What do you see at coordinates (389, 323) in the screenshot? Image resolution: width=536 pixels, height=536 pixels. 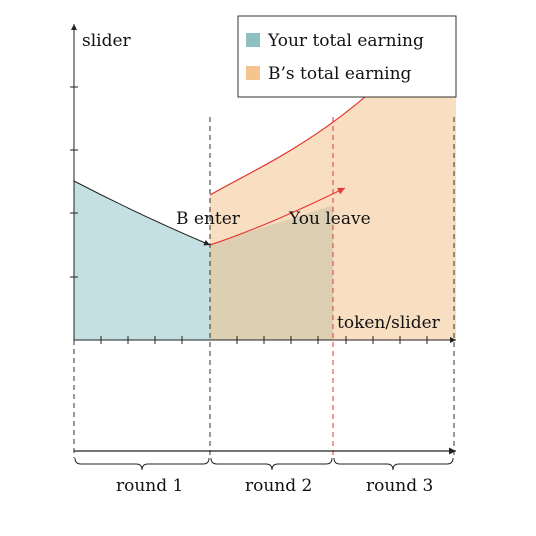 I see `x-axis-label: token/slider` at bounding box center [389, 323].